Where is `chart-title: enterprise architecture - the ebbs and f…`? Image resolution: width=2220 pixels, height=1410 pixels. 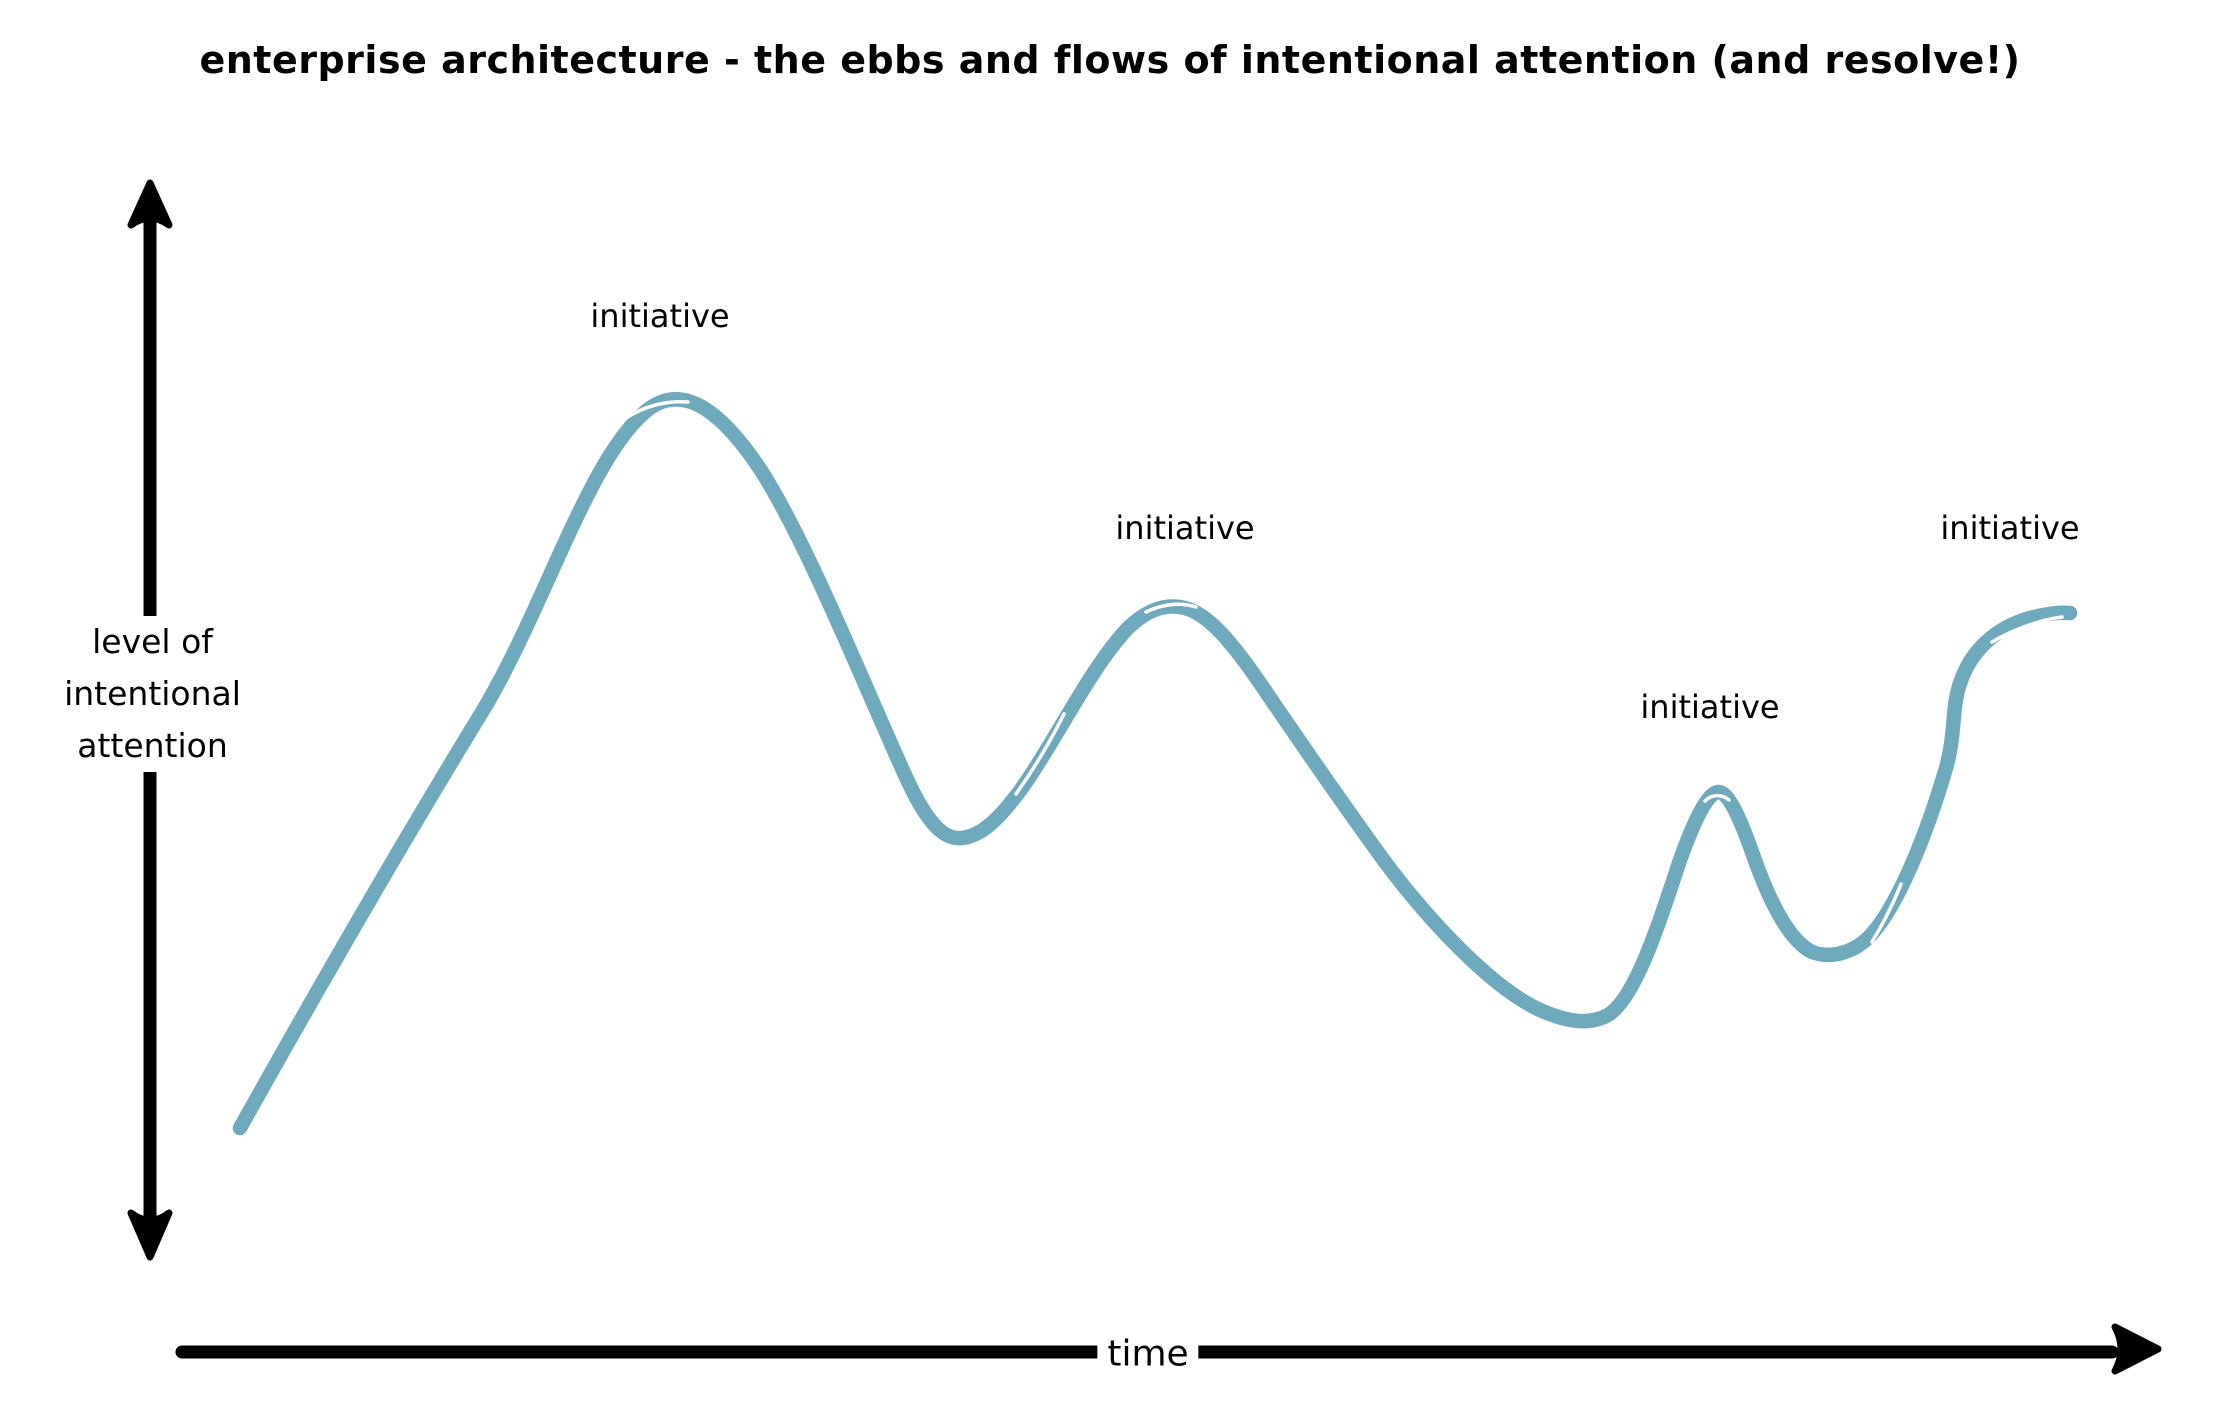
chart-title: enterprise architecture - the ebbs and f… is located at coordinates (1110, 60).